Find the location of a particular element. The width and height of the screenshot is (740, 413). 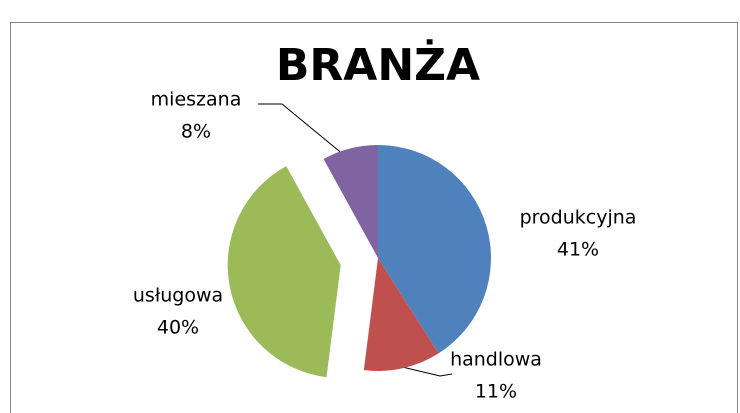

slice-label: handlowa is located at coordinates (496, 360).